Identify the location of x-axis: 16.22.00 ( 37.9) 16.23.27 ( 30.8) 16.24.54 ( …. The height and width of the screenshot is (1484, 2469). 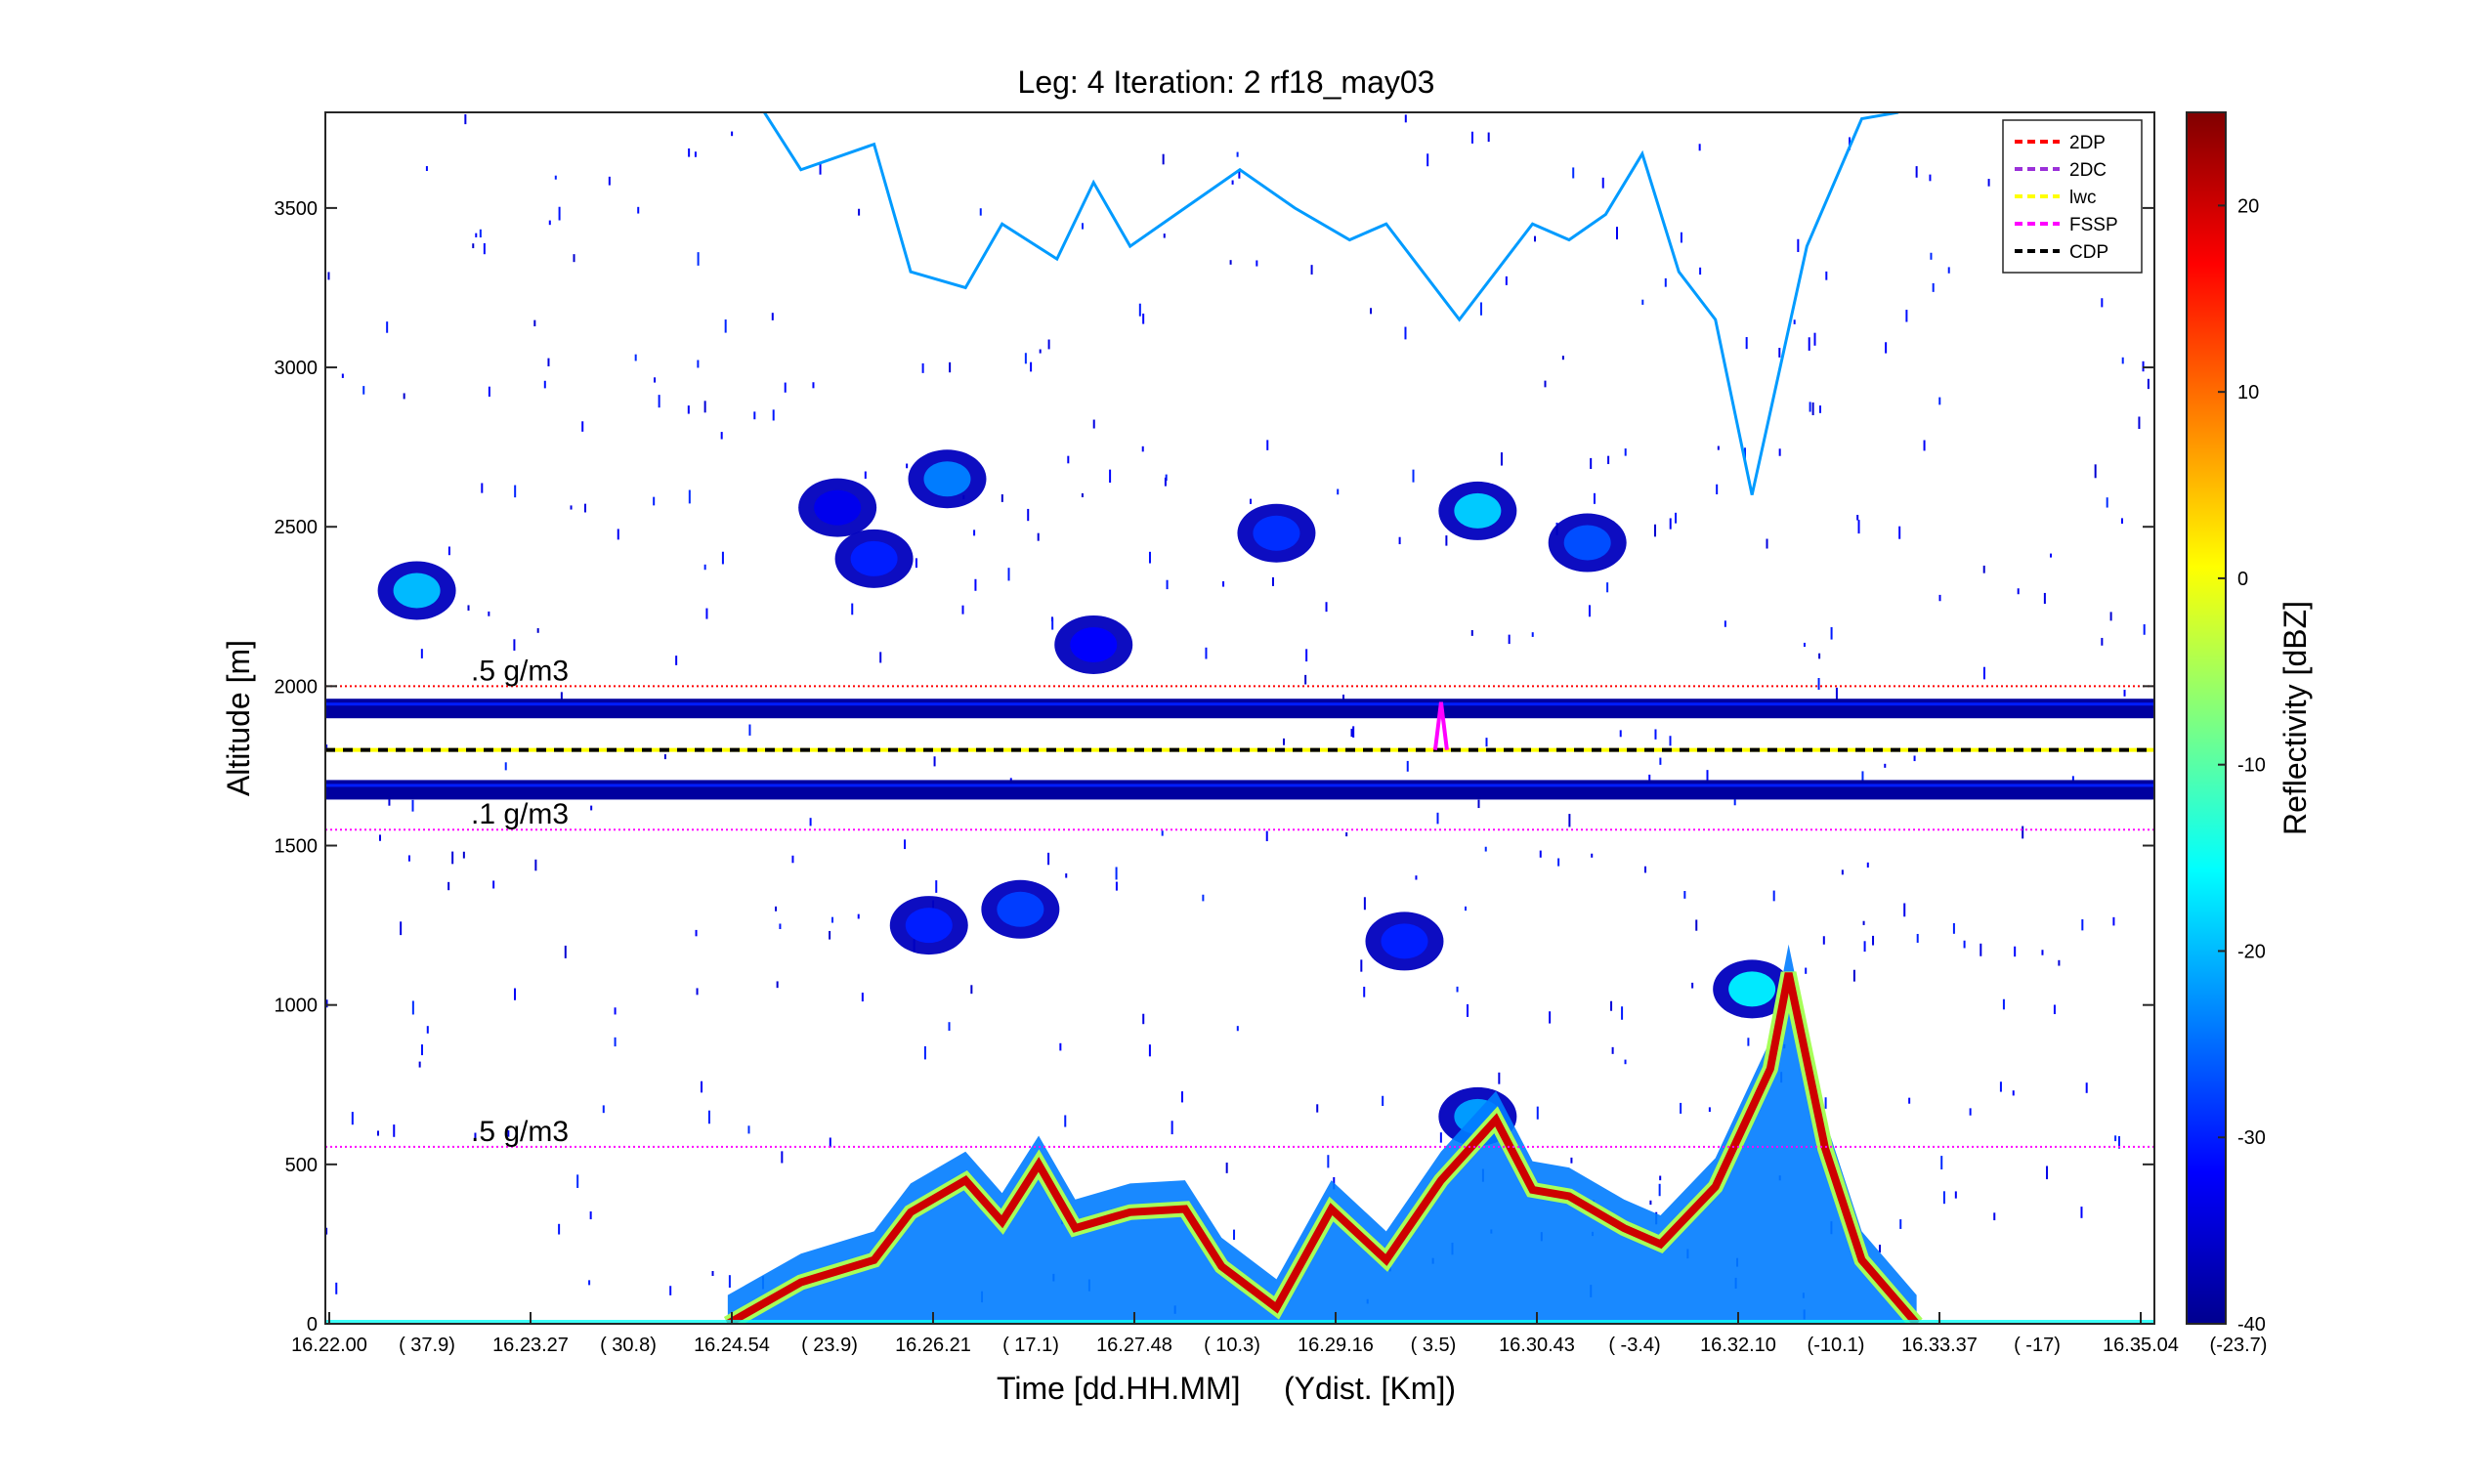
(1279, 1334).